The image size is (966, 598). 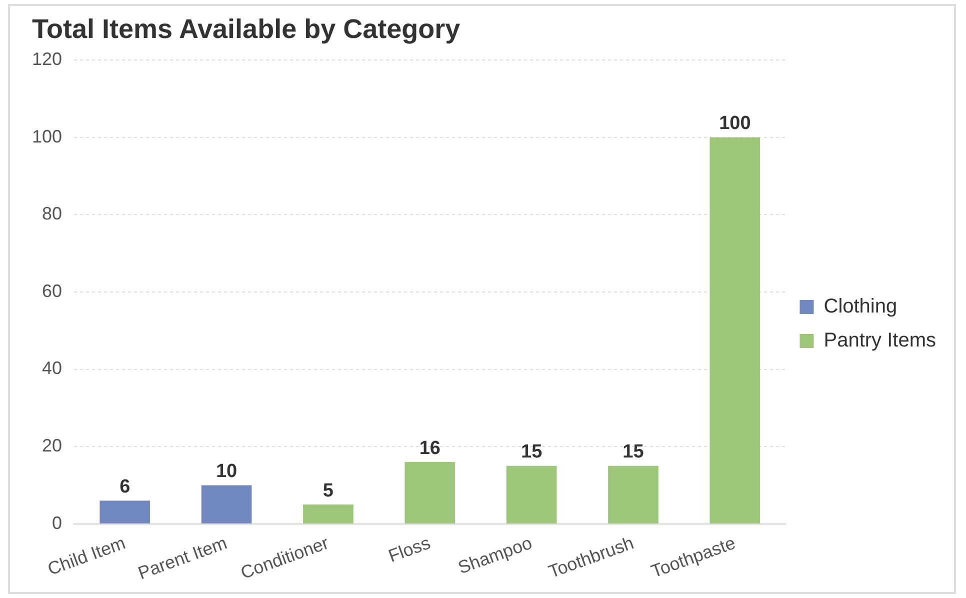 I want to click on y-tick-label: 0, so click(x=57, y=522).